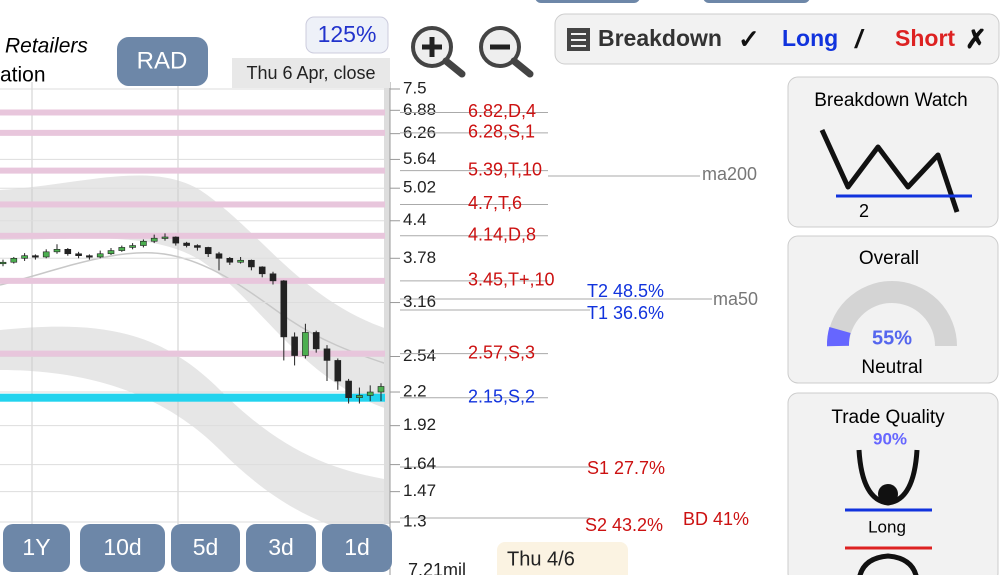 The width and height of the screenshot is (1000, 575). Describe the element at coordinates (419, 490) in the screenshot. I see `y-tick-label: 1.47` at that location.